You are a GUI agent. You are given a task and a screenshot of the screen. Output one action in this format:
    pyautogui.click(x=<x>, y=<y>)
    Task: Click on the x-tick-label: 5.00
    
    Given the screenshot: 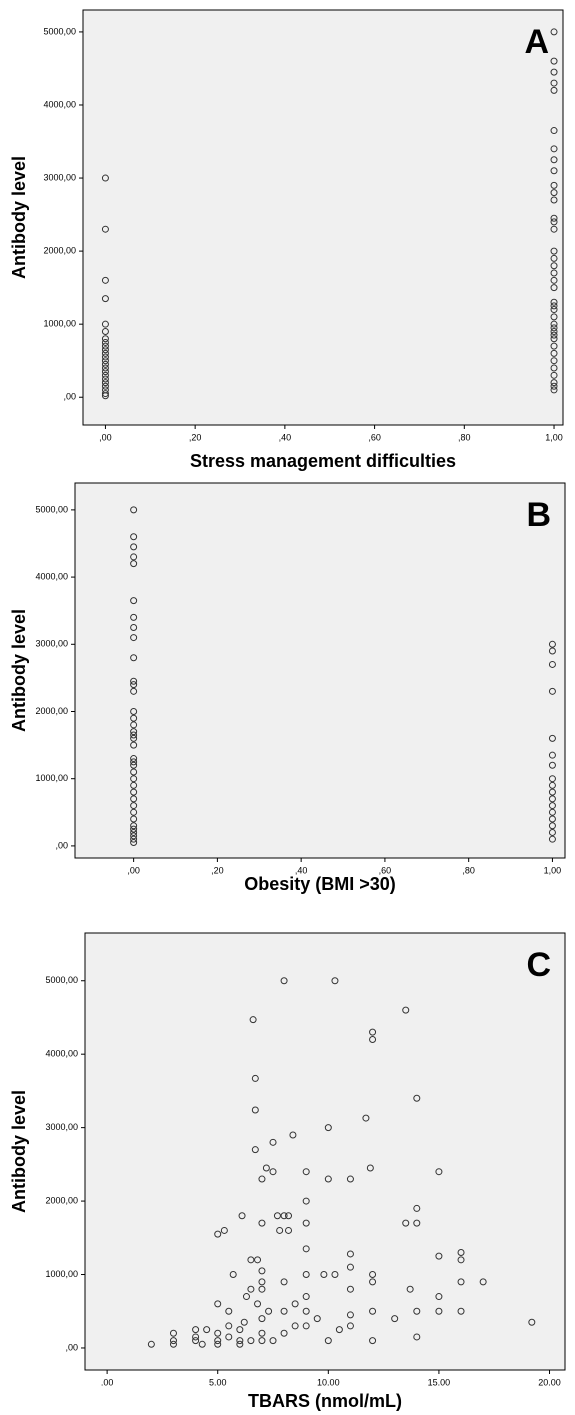 What is the action you would take?
    pyautogui.click(x=218, y=1382)
    